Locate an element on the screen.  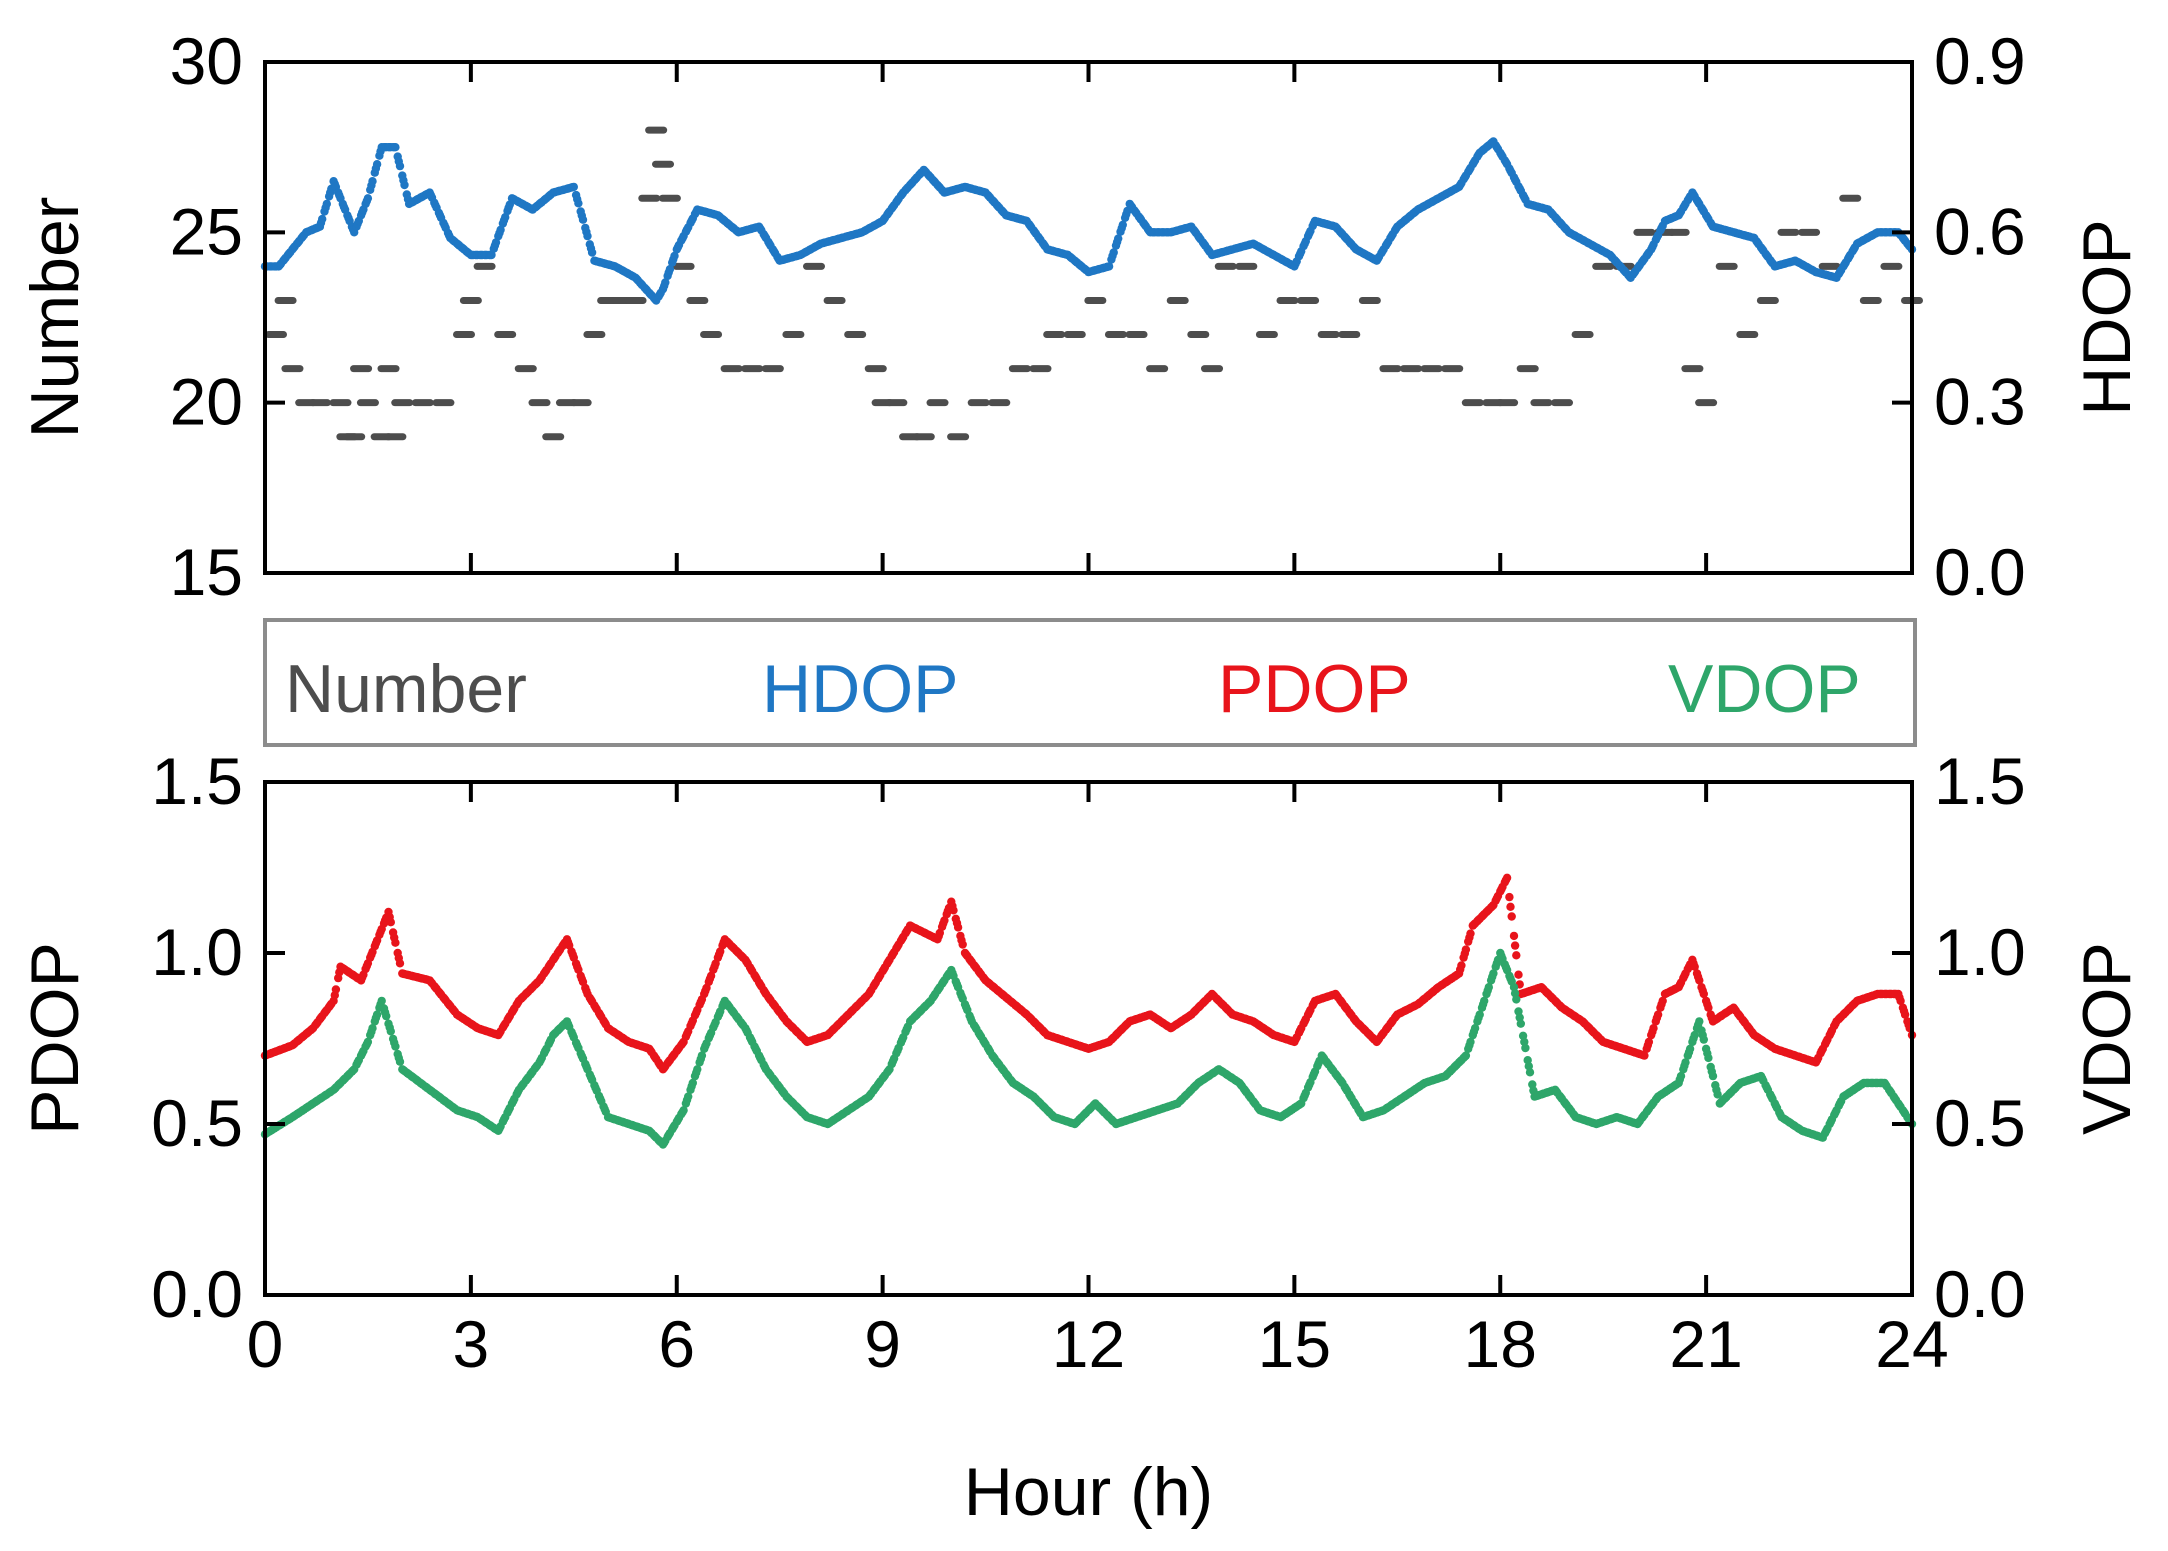
y-tick-label-left: 1.5 is located at coordinates (197, 781).